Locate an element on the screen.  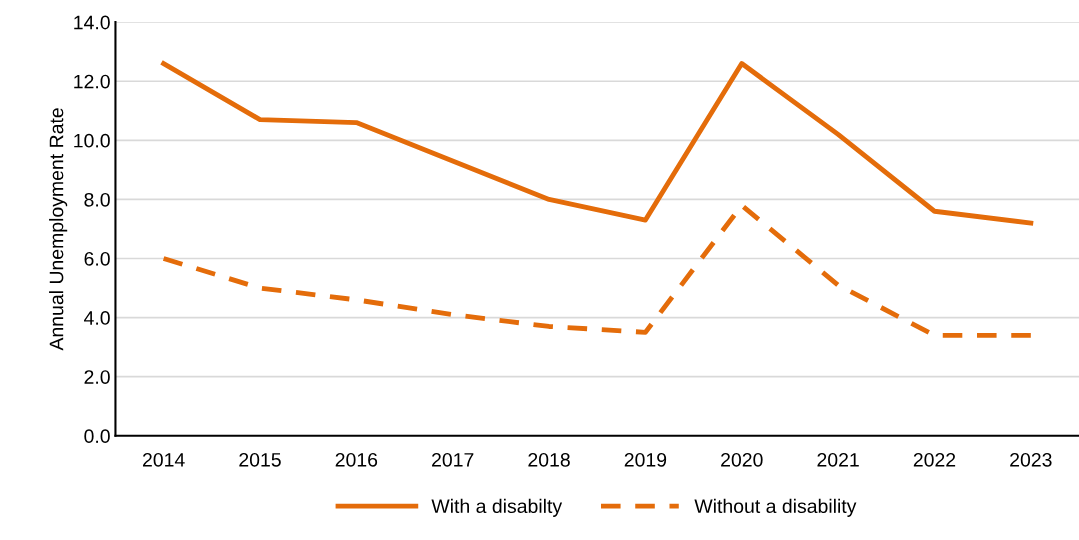
y-tick-label: 0.0 is located at coordinates (97, 436).